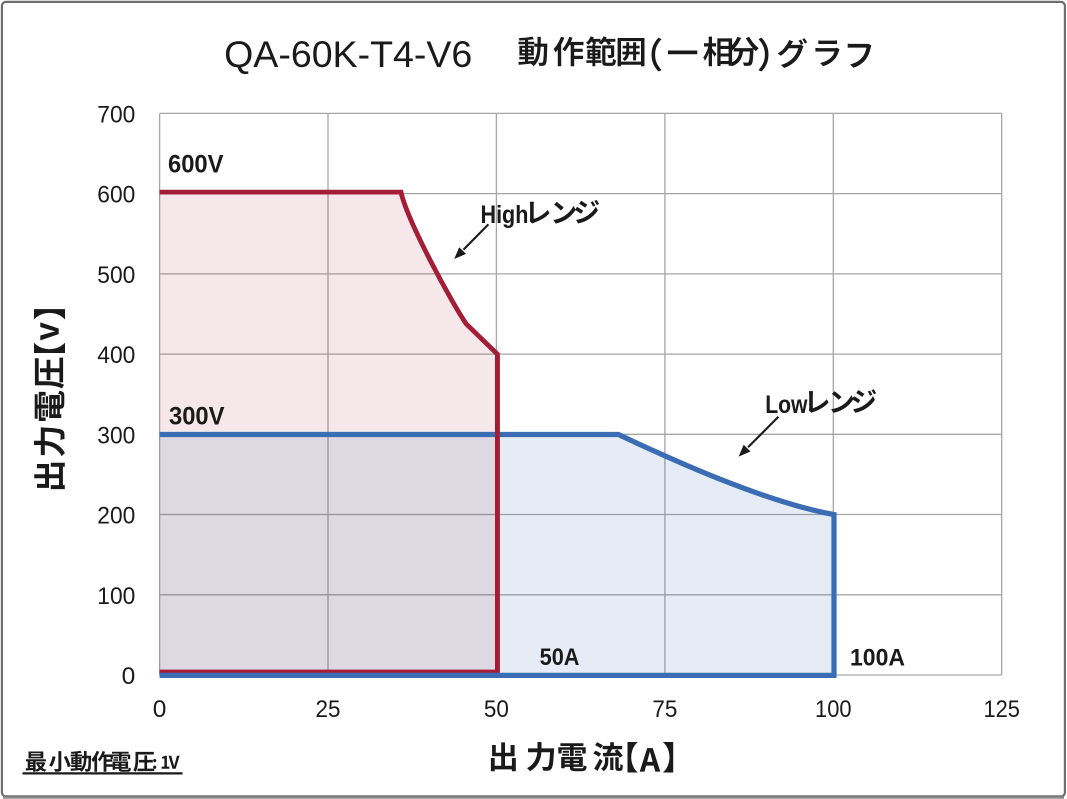 The height and width of the screenshot is (799, 1067). What do you see at coordinates (560, 657) in the screenshot?
I see `svg-text: 50A` at bounding box center [560, 657].